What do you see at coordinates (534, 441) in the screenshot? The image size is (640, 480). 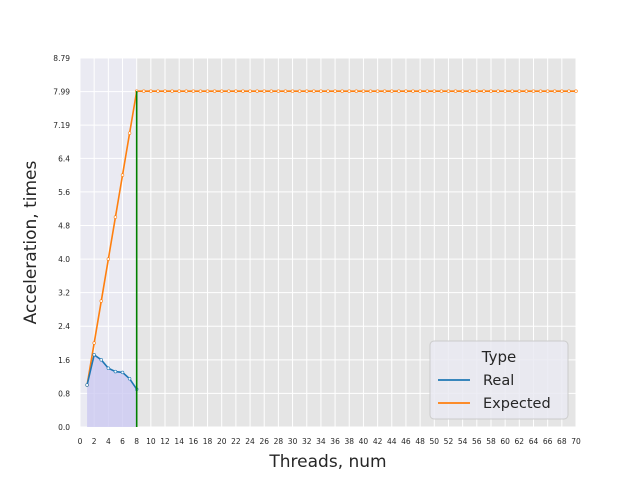 I see `x-tick-label: 64` at bounding box center [534, 441].